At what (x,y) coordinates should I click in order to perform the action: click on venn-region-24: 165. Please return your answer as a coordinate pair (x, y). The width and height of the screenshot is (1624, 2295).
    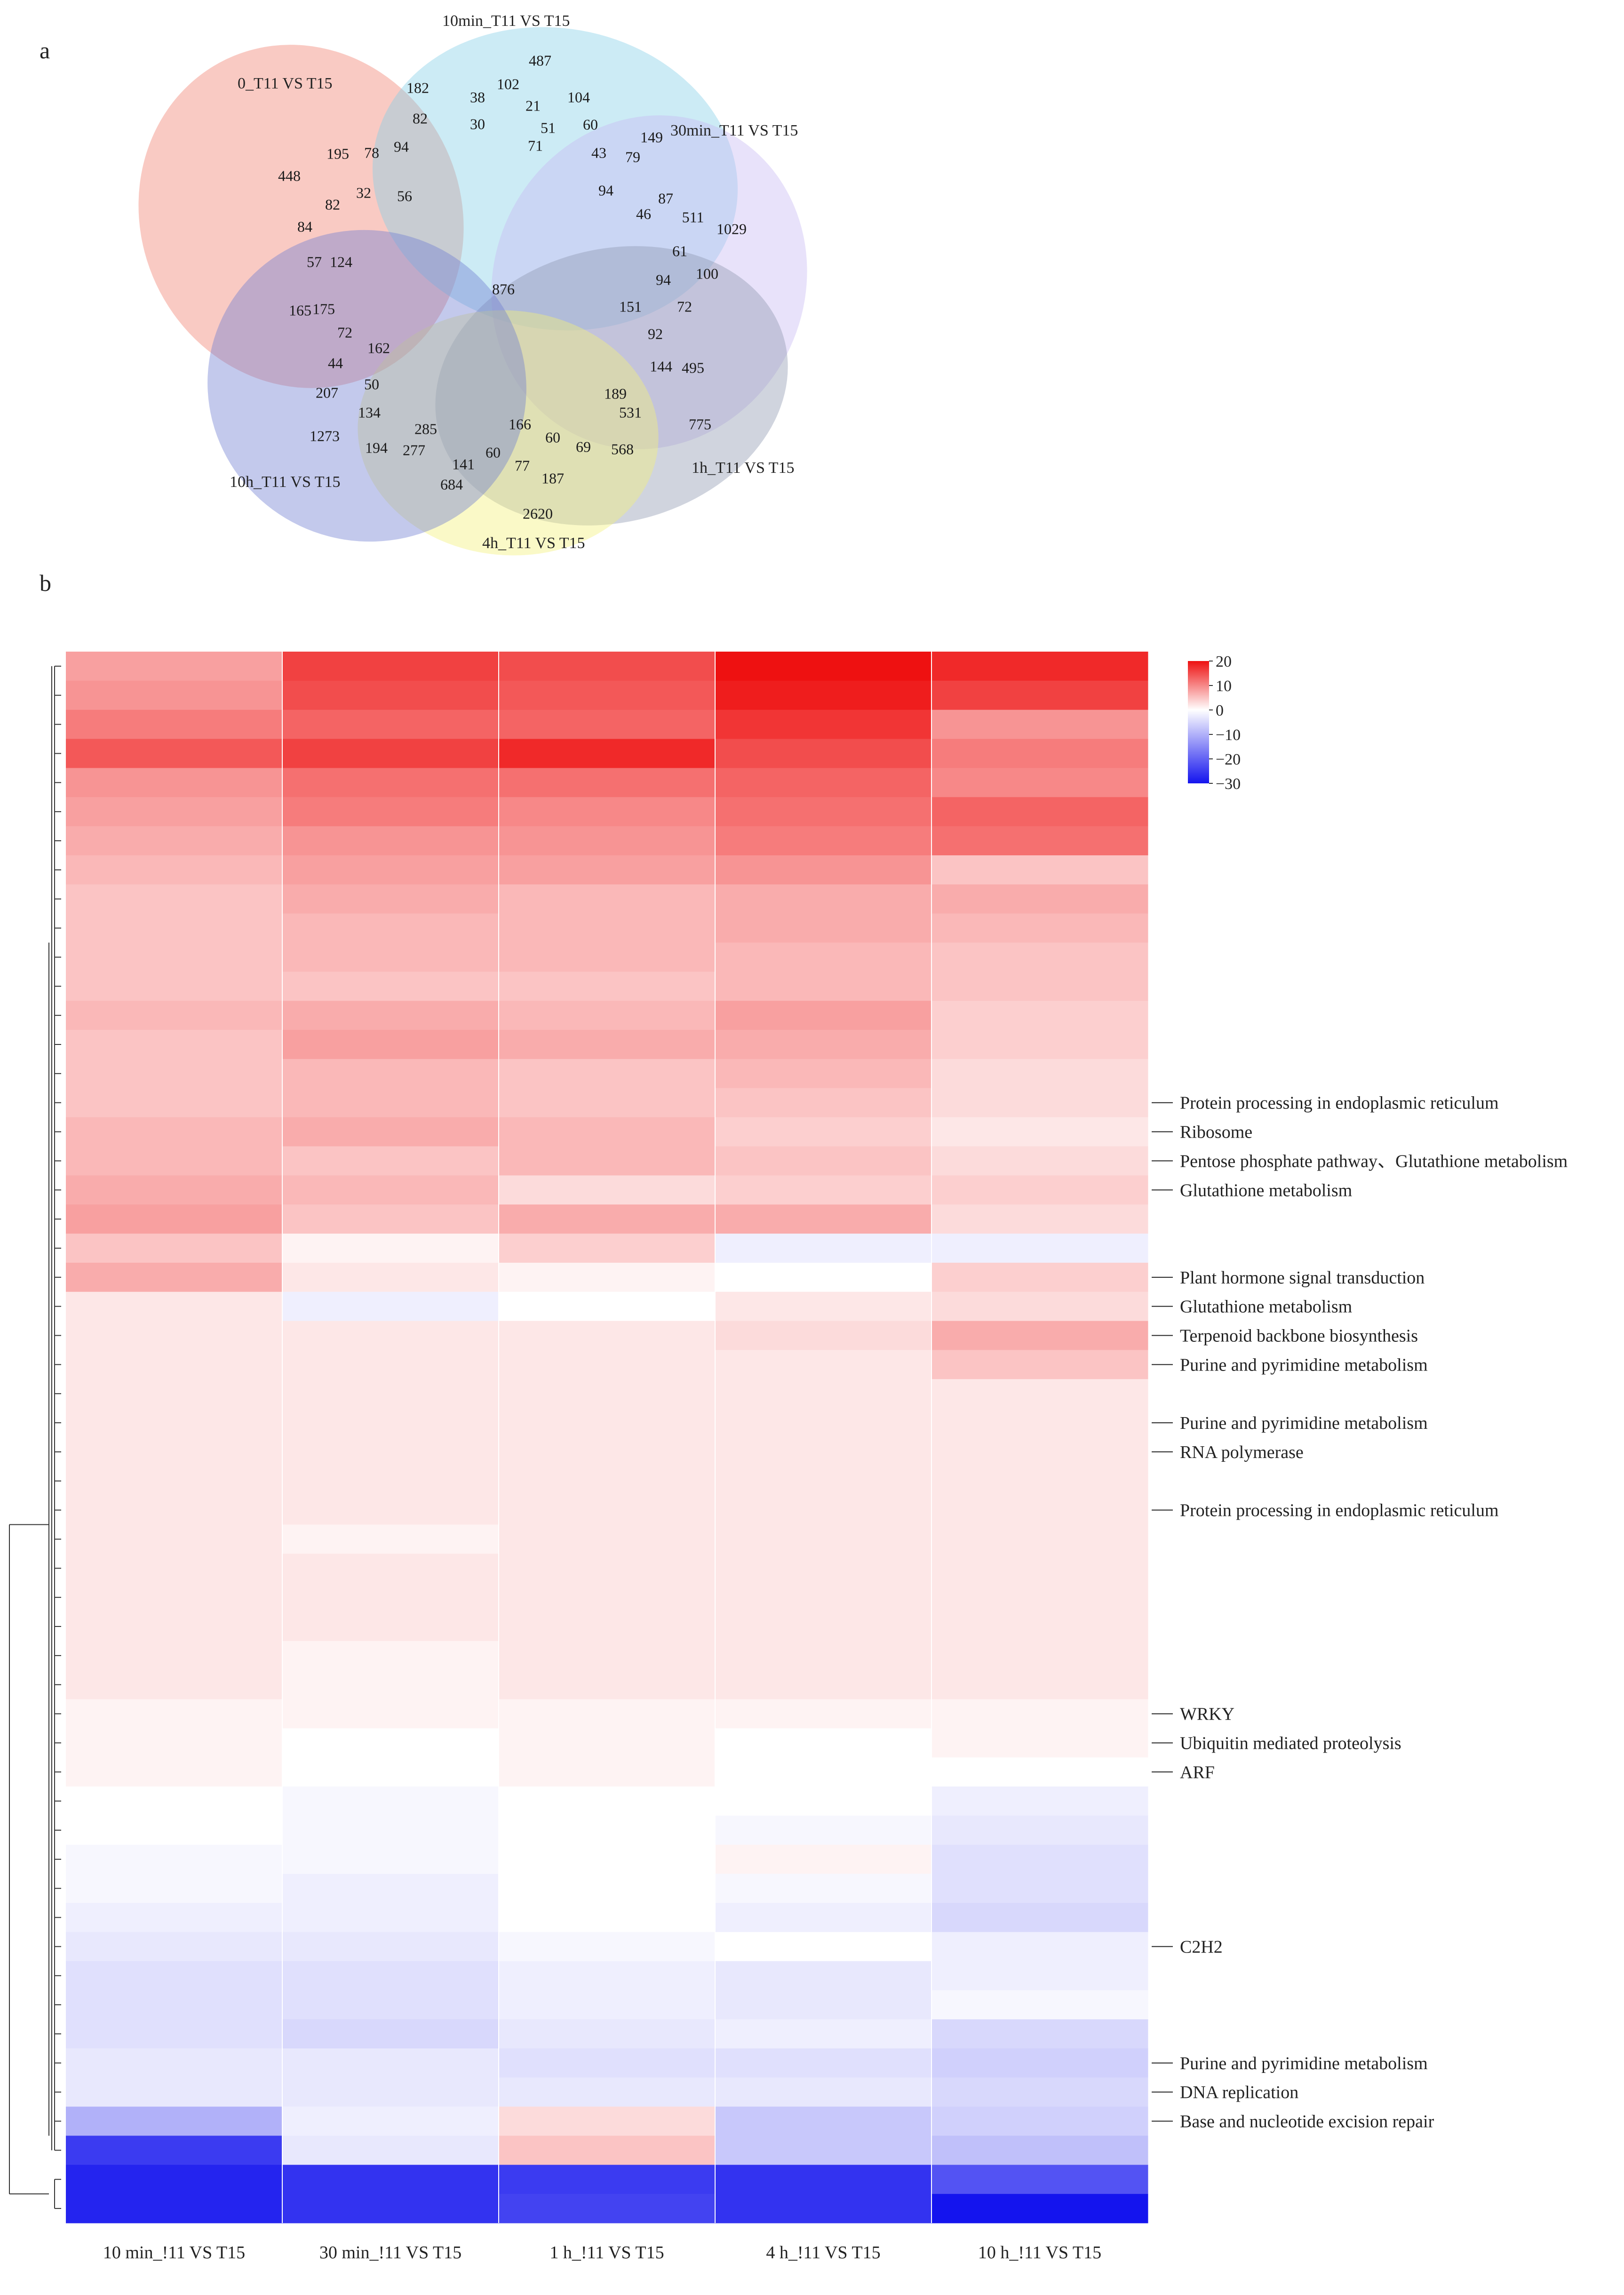
    Looking at the image, I should click on (300, 310).